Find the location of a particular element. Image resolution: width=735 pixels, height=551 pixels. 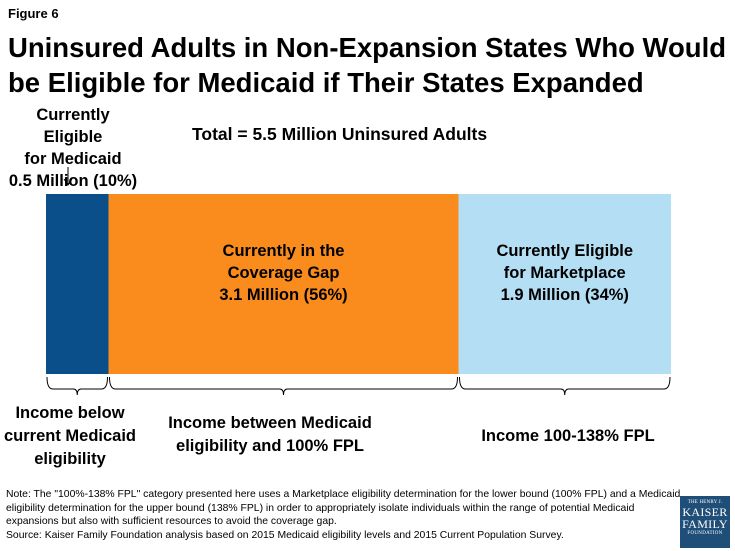

bracket-label-medicaid: Income below current Medicaid eligibility is located at coordinates (70, 436).